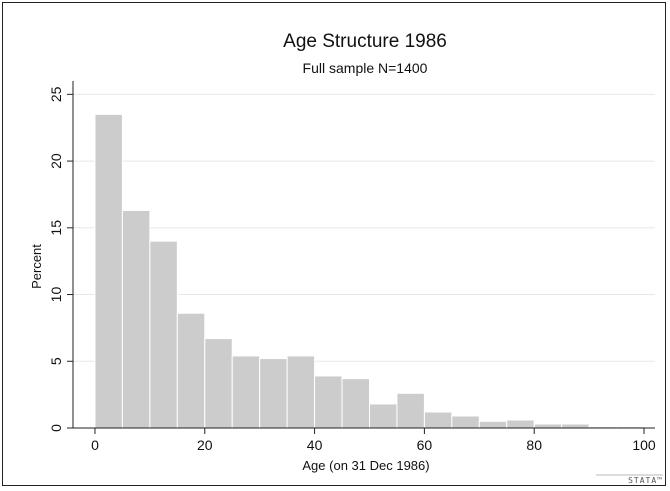  What do you see at coordinates (56, 161) in the screenshot?
I see `y-tick-label: 20` at bounding box center [56, 161].